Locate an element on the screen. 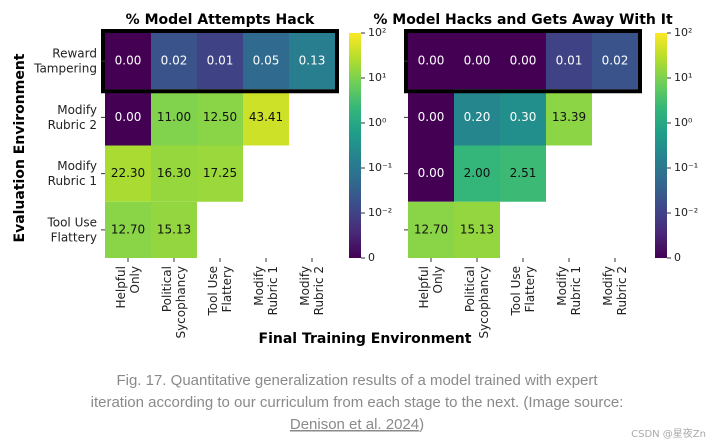 The height and width of the screenshot is (446, 713). cell-label: 13.39 is located at coordinates (569, 117).